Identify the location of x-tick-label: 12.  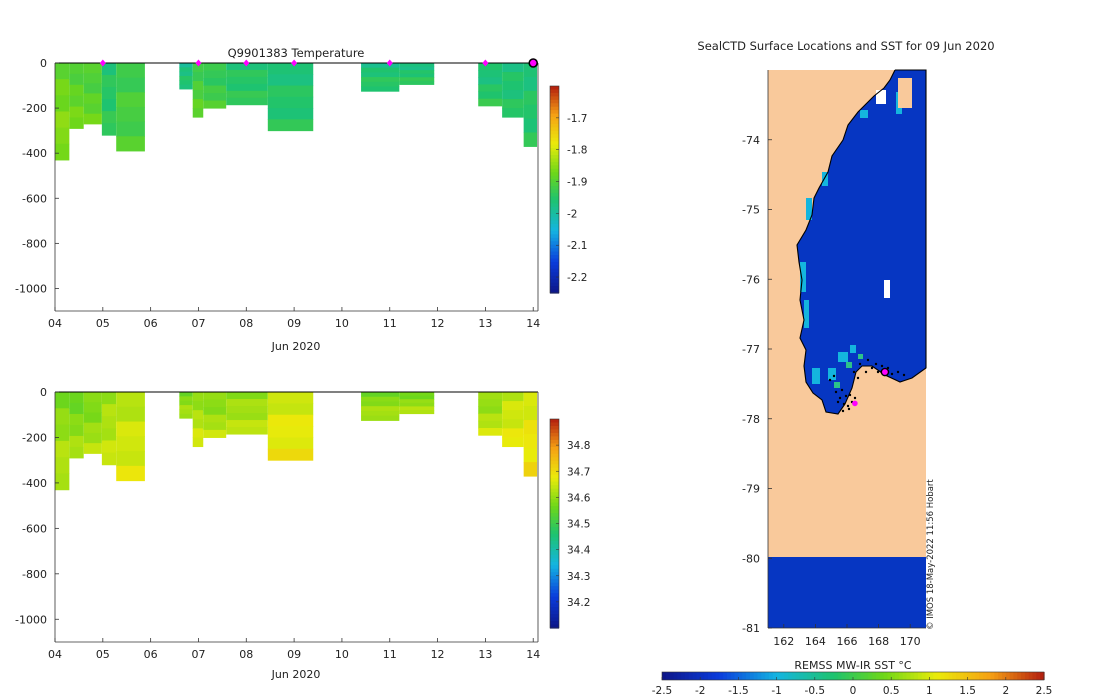
(438, 323).